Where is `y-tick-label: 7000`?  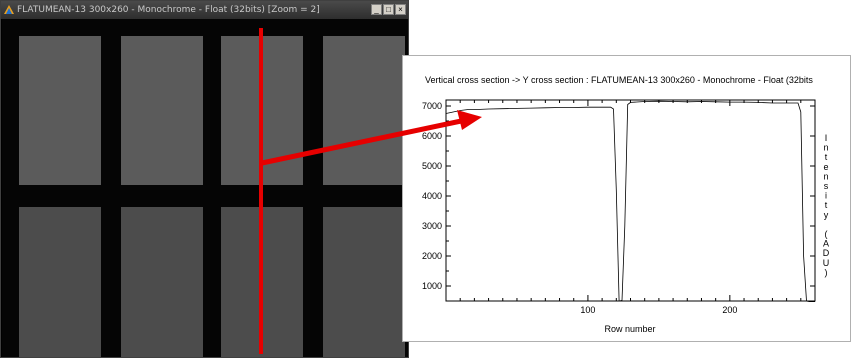
y-tick-label: 7000 is located at coordinates (432, 106).